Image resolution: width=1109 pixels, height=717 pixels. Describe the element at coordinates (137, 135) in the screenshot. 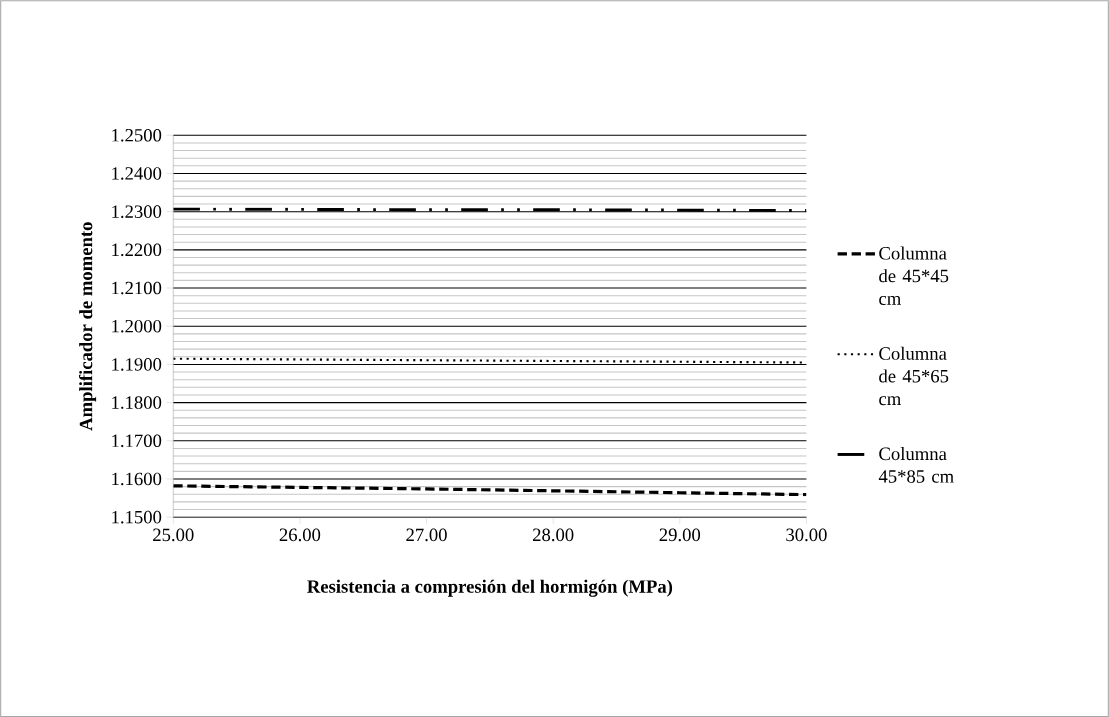

I see `y-tick-label: 1.2500` at that location.